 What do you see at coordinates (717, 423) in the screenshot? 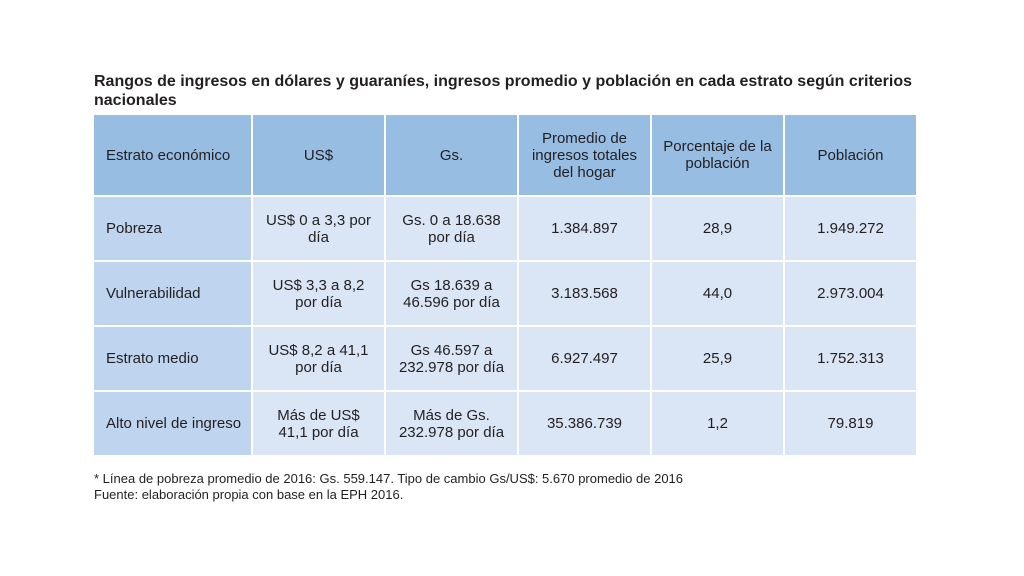
I see `cell-porcentaje: 1,2` at bounding box center [717, 423].